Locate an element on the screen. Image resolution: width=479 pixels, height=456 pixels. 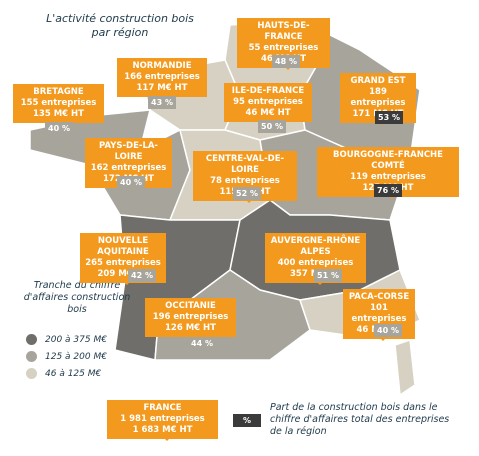
region-companies: 265 entreprises is located at coordinates (123, 263).